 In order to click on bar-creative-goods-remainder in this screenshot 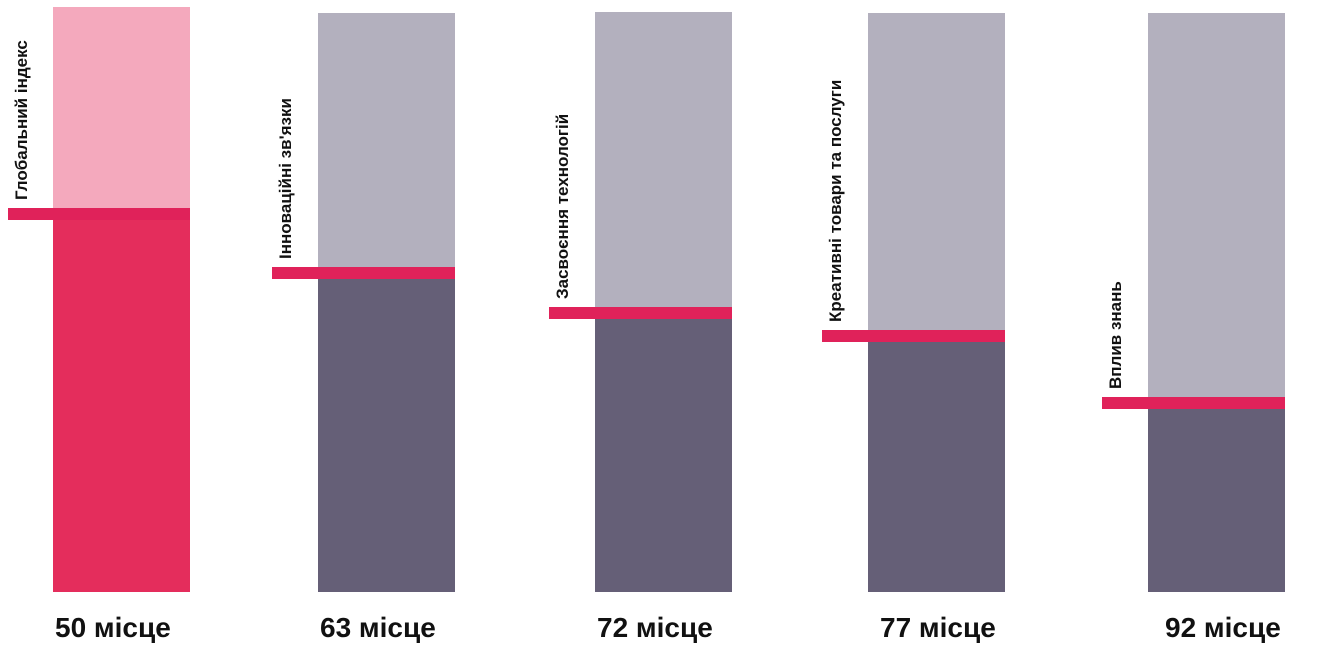, I will do `click(936, 174)`.